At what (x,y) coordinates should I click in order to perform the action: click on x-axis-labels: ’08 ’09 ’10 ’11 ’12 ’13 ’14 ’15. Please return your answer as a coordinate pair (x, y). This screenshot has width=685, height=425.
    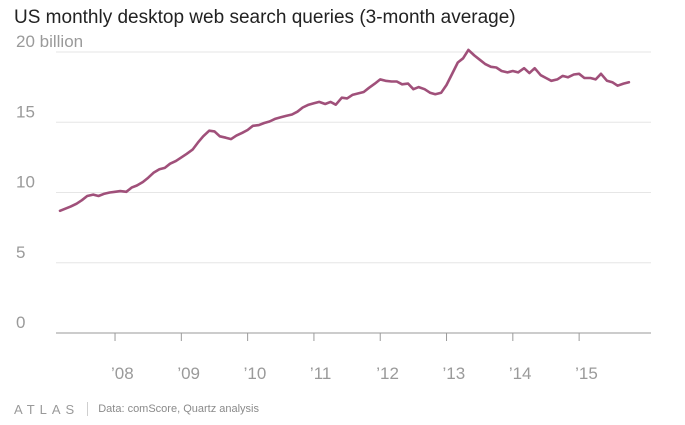
    Looking at the image, I should click on (354, 373).